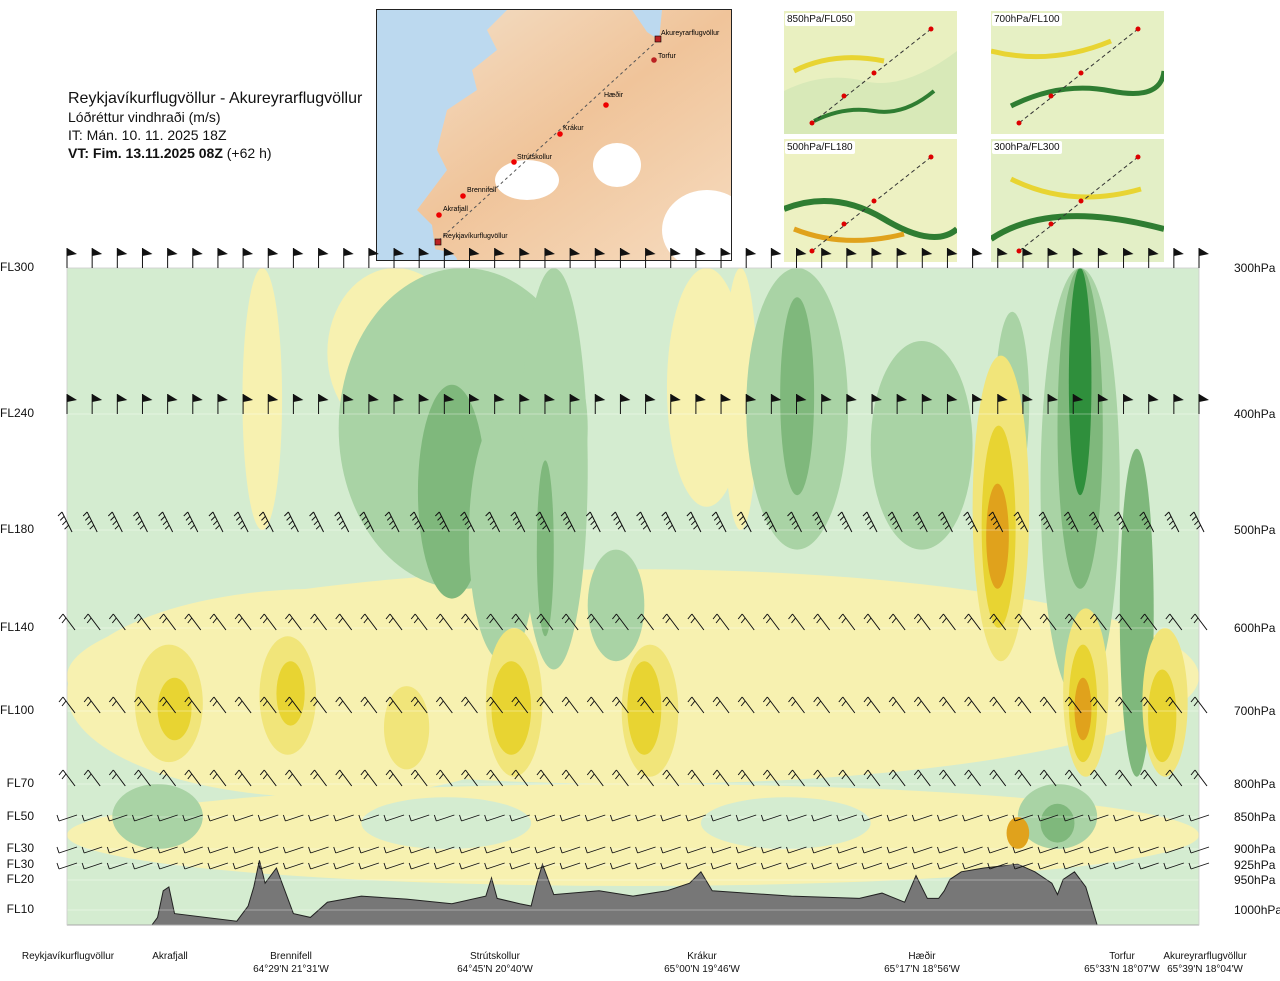  What do you see at coordinates (870, 72) in the screenshot?
I see `mini-map-850: 850hPa/FL050` at bounding box center [870, 72].